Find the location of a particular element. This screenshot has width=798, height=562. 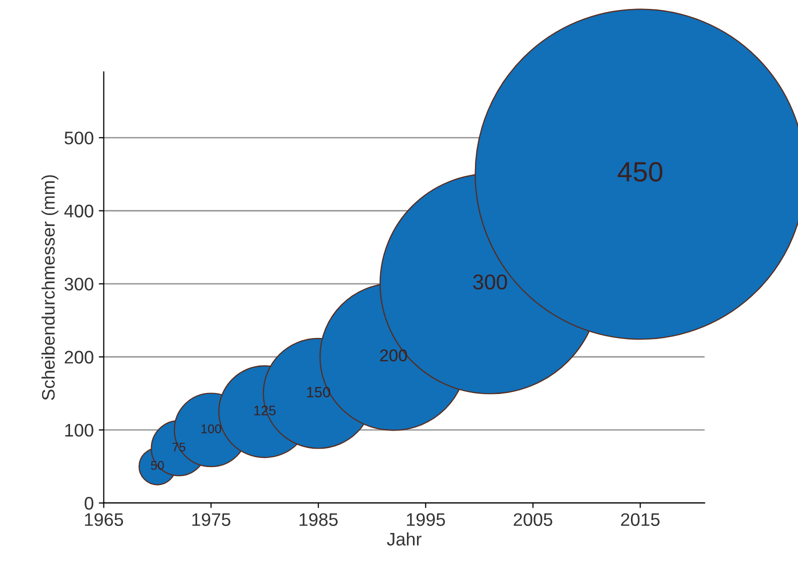

y-axis-title: Scheibendurchmesser (mm) is located at coordinates (50, 287).